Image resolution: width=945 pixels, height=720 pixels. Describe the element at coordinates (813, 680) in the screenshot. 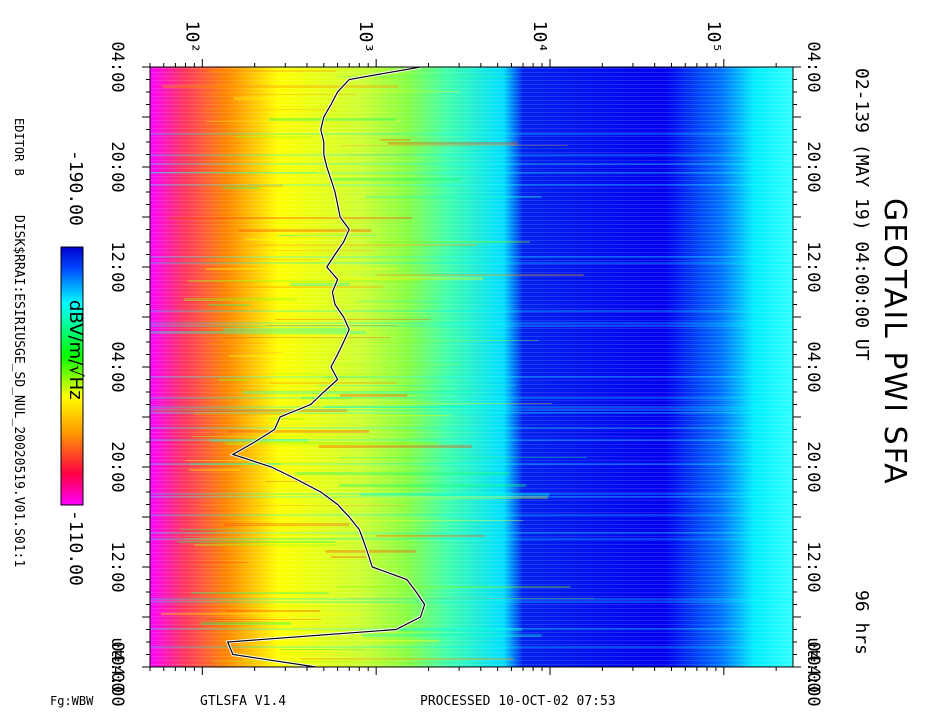

I see `y-bottom-label-right: 04:00` at that location.